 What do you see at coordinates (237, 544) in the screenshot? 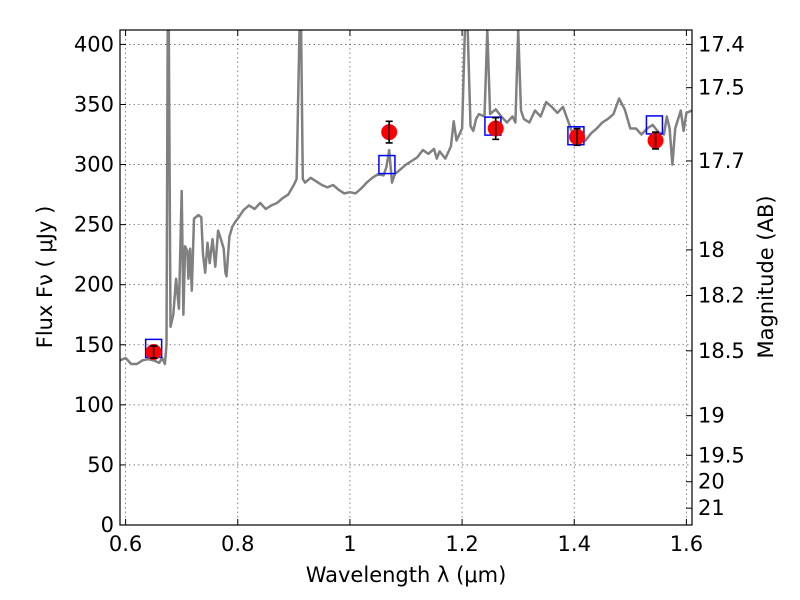
I see `x-tick-label: 0.8` at bounding box center [237, 544].